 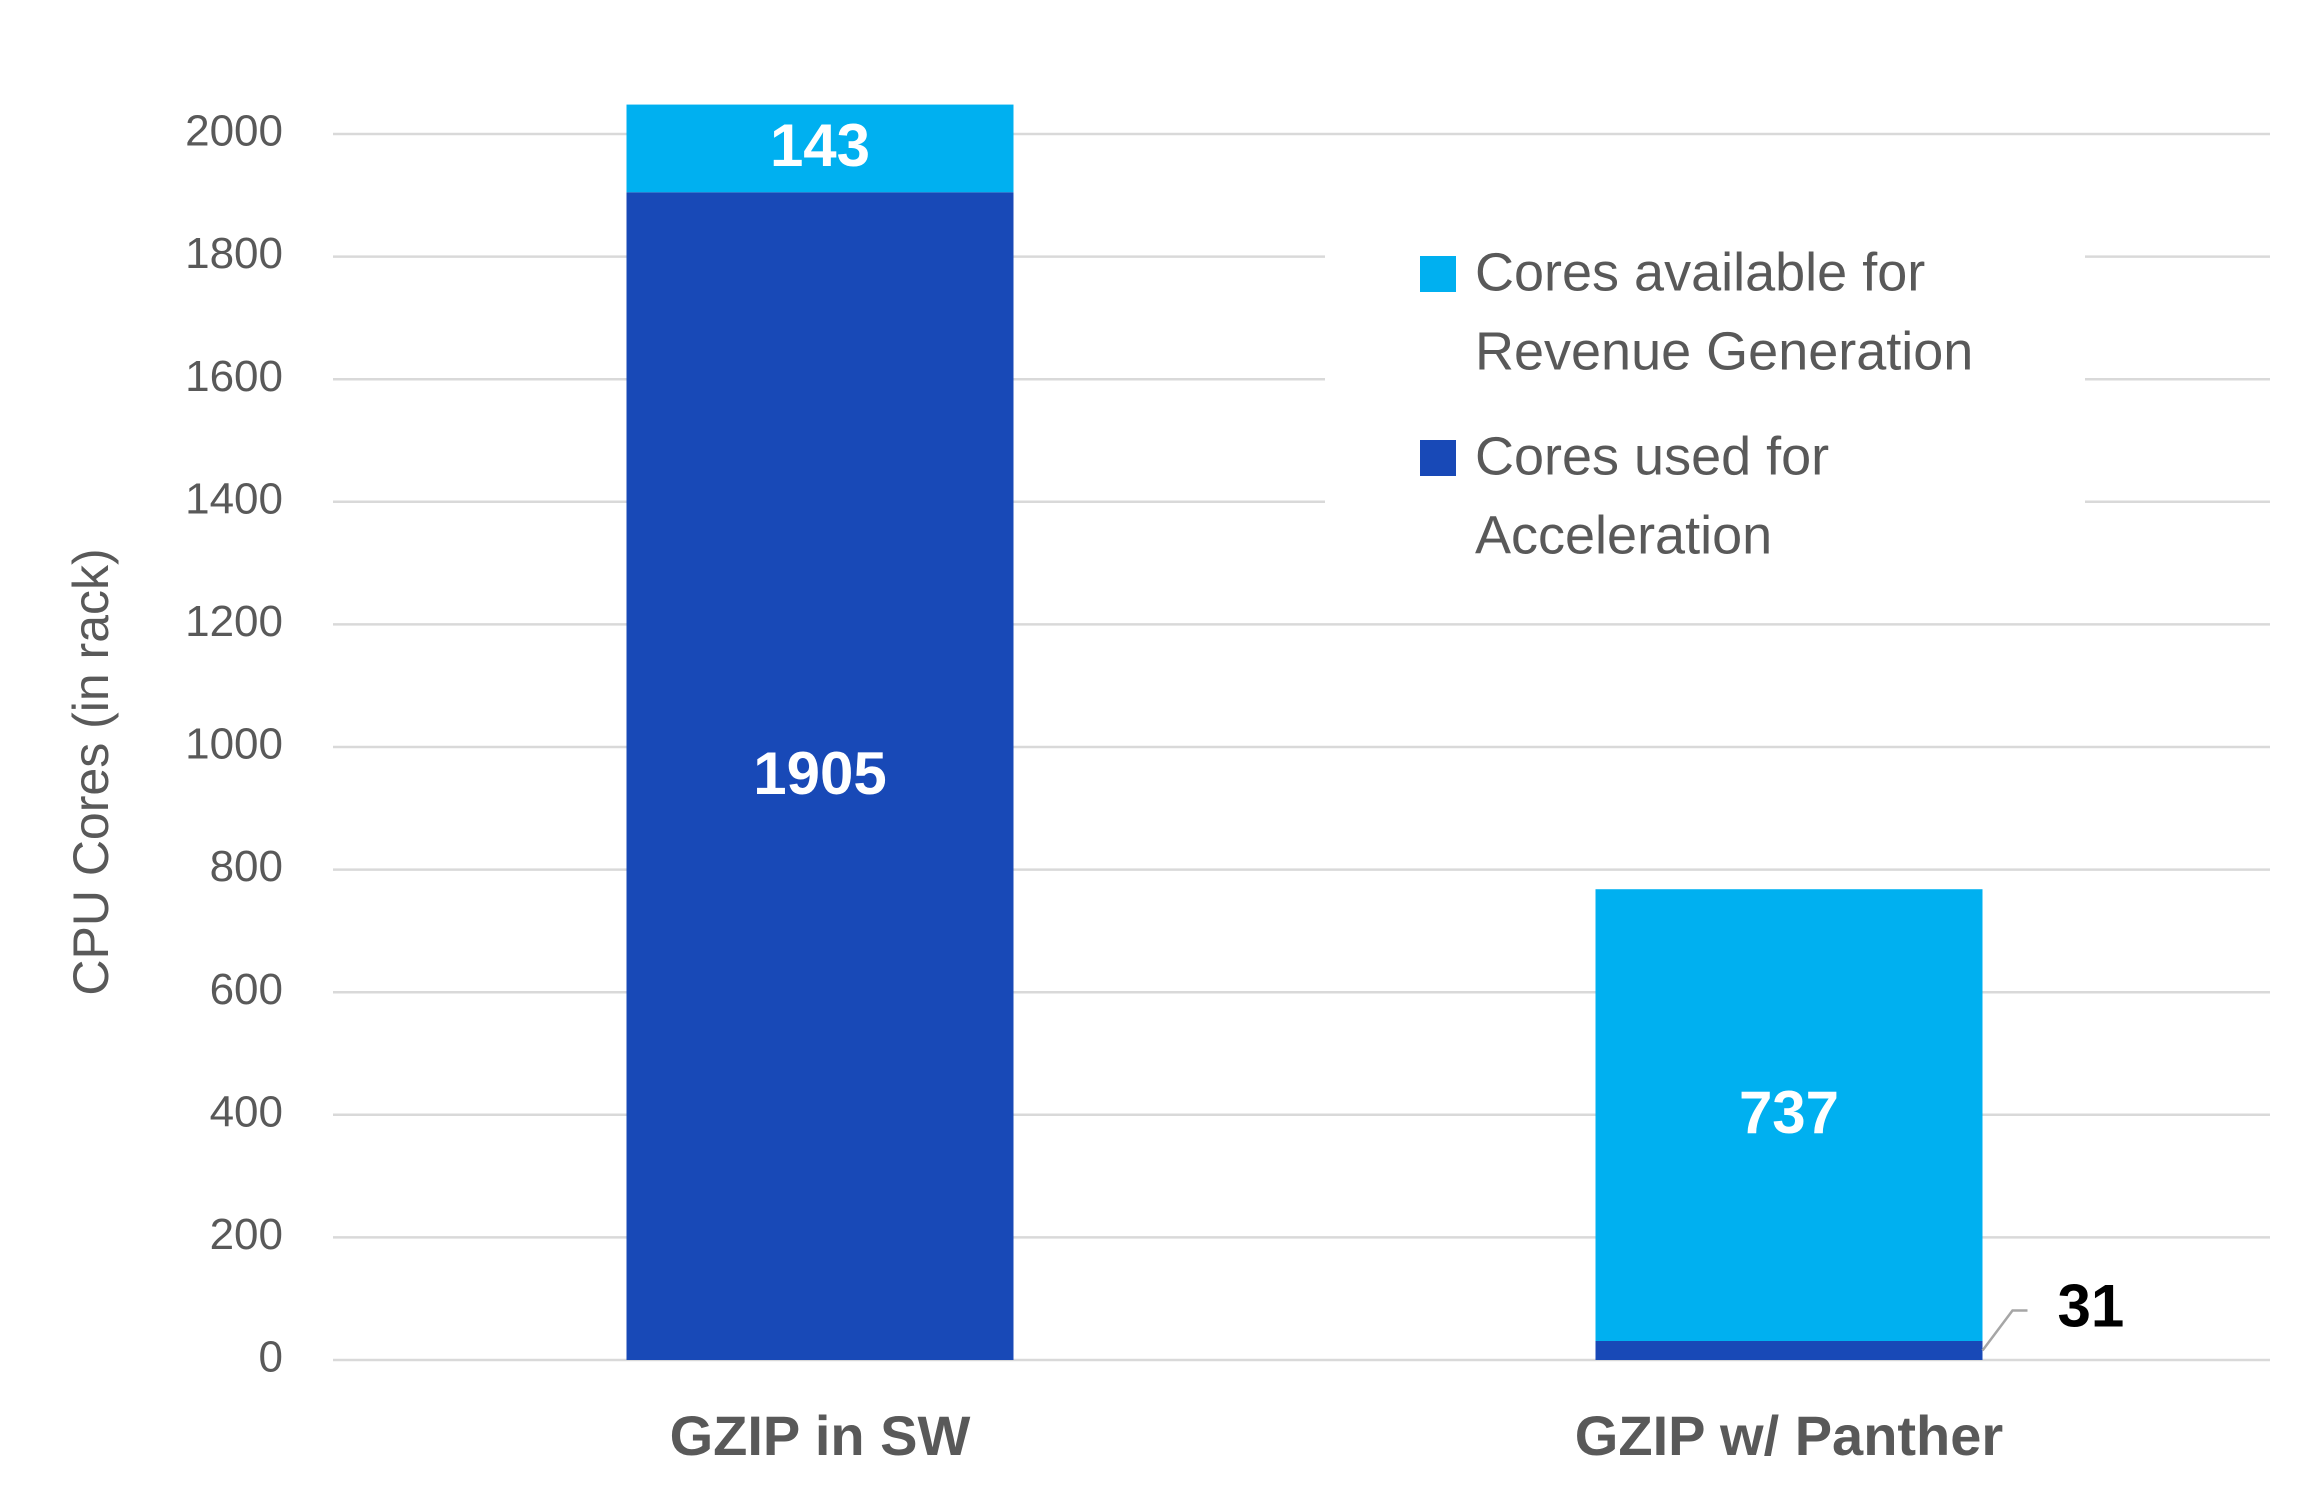 I want to click on legend-label: Revenue Generation, so click(x=1724, y=351).